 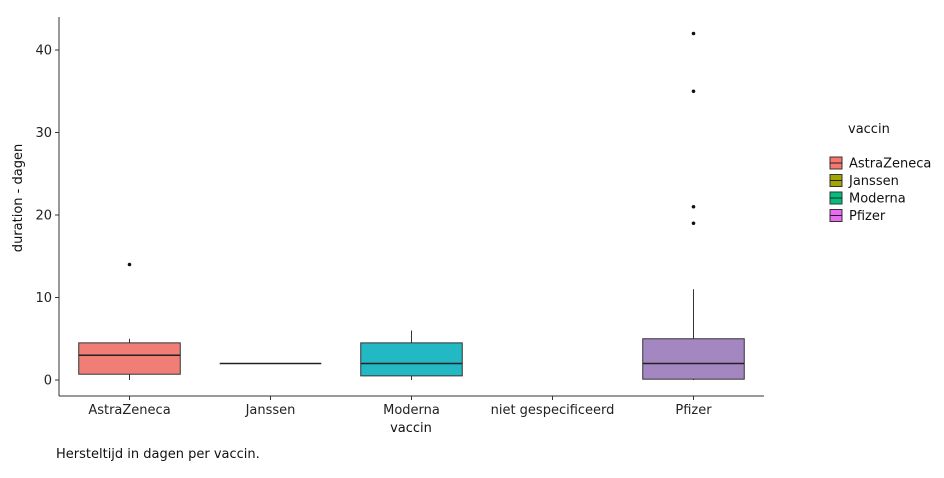 I want to click on x-tick-label: AstraZeneca, so click(x=129, y=410).